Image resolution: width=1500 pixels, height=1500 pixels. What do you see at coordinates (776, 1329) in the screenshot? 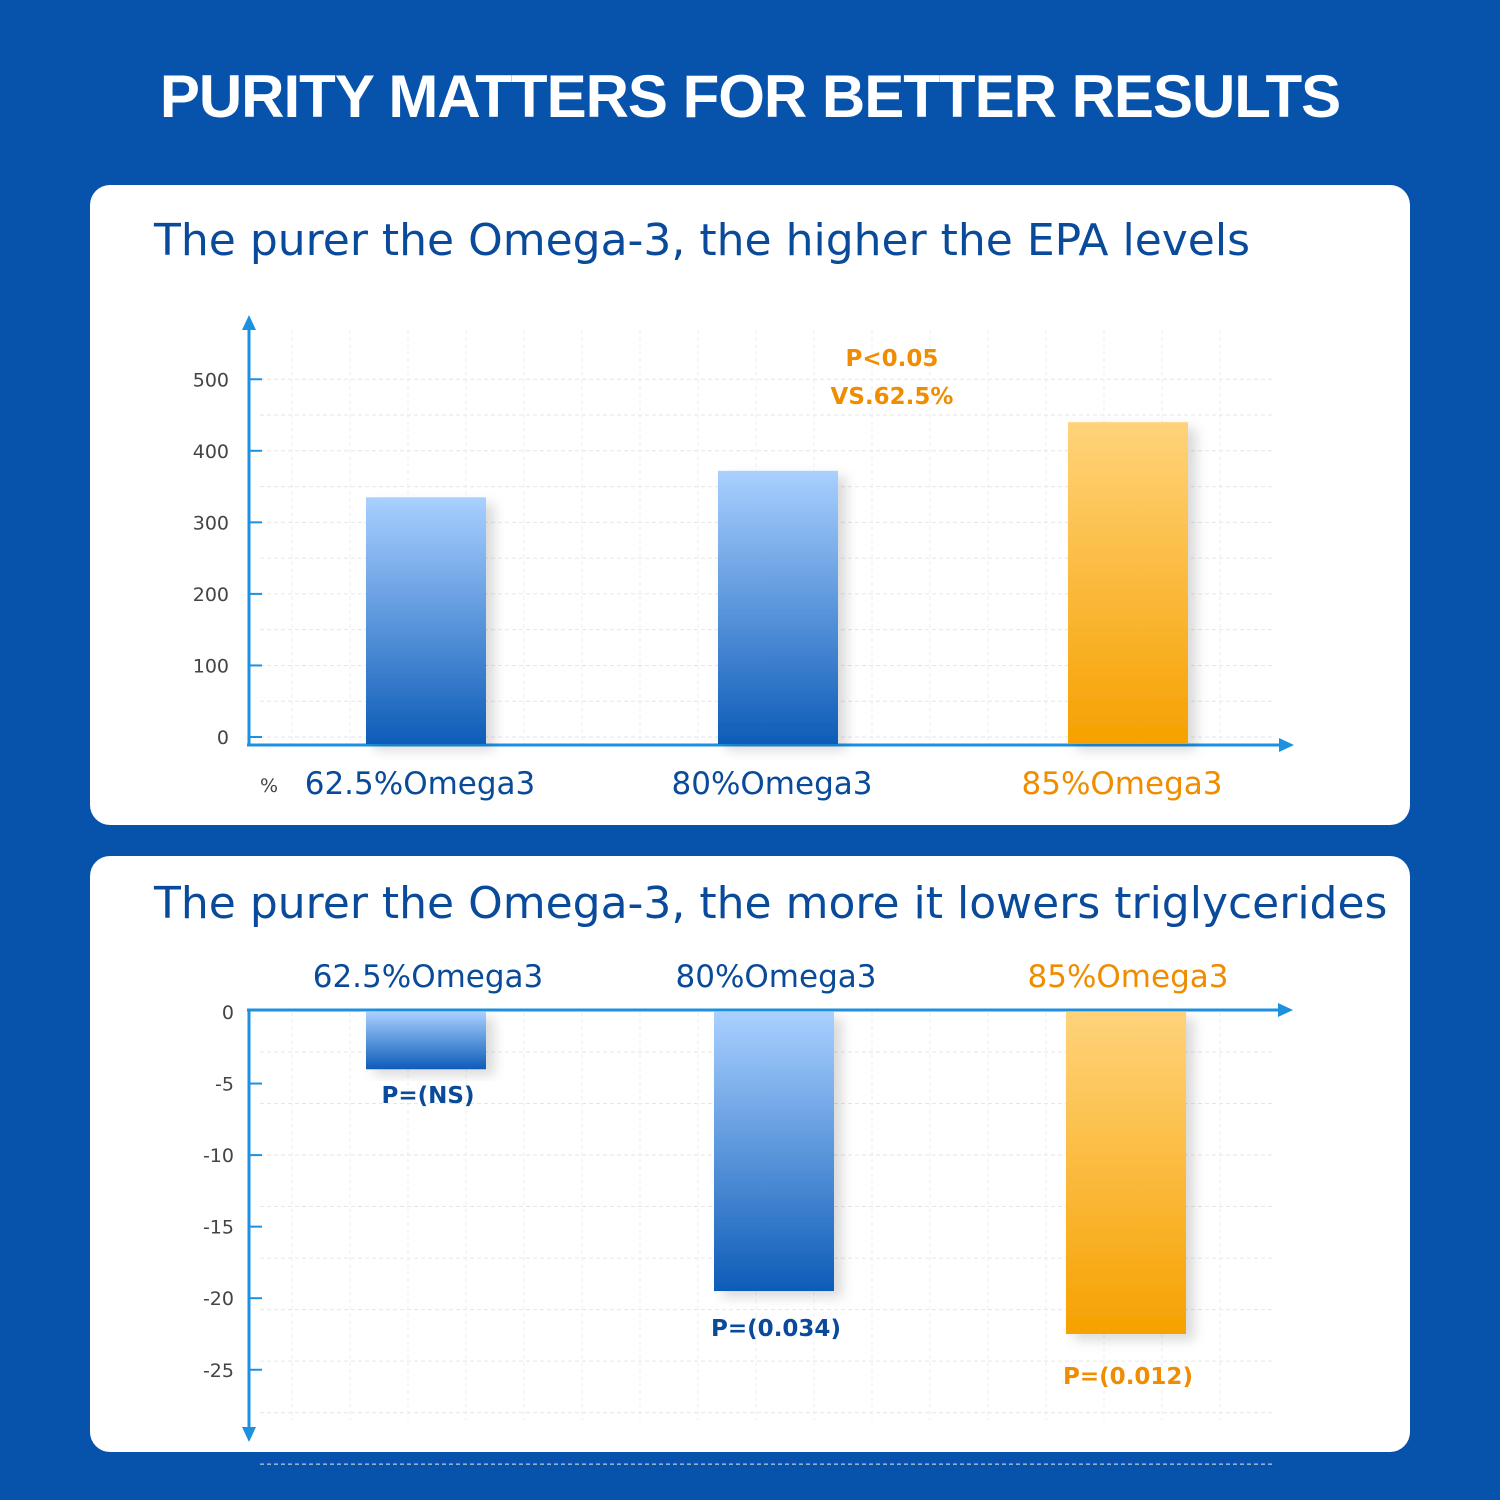
I see `p-value-label: P=(0.034)` at bounding box center [776, 1329].